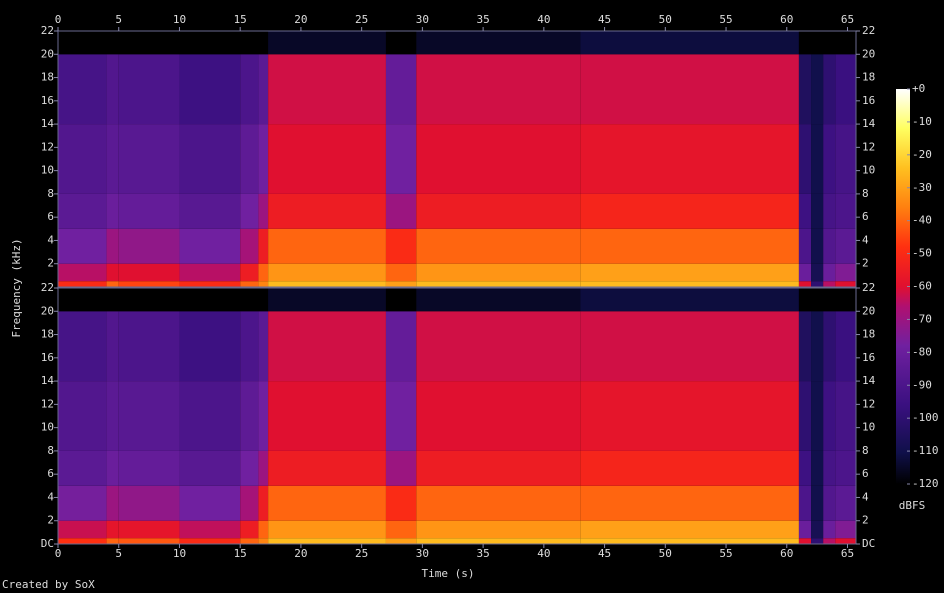 Image resolution: width=944 pixels, height=593 pixels. Describe the element at coordinates (786, 553) in the screenshot. I see `x-tick-label: 60` at that location.